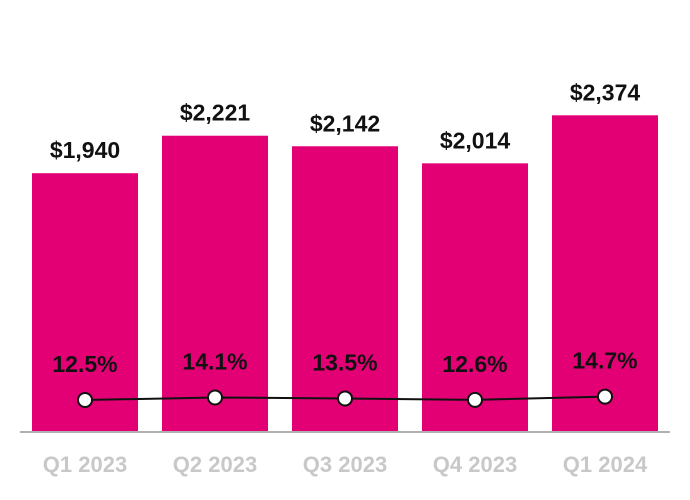 Image resolution: width=690 pixels, height=500 pixels. I want to click on bar-value-label: $2,142, so click(345, 123).